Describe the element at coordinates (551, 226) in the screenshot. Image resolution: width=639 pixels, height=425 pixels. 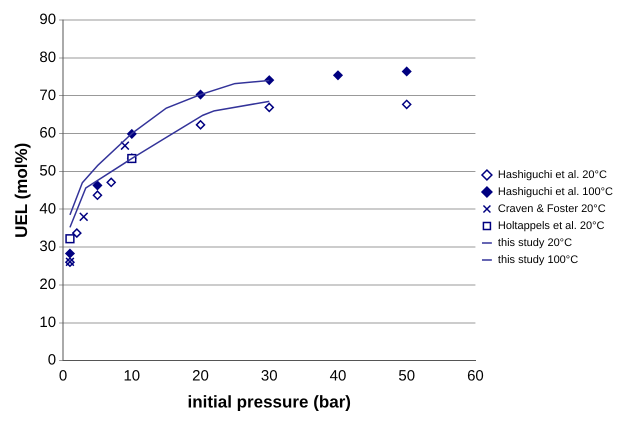
I see `legend-label: Holtappels et al. 20°C` at that location.